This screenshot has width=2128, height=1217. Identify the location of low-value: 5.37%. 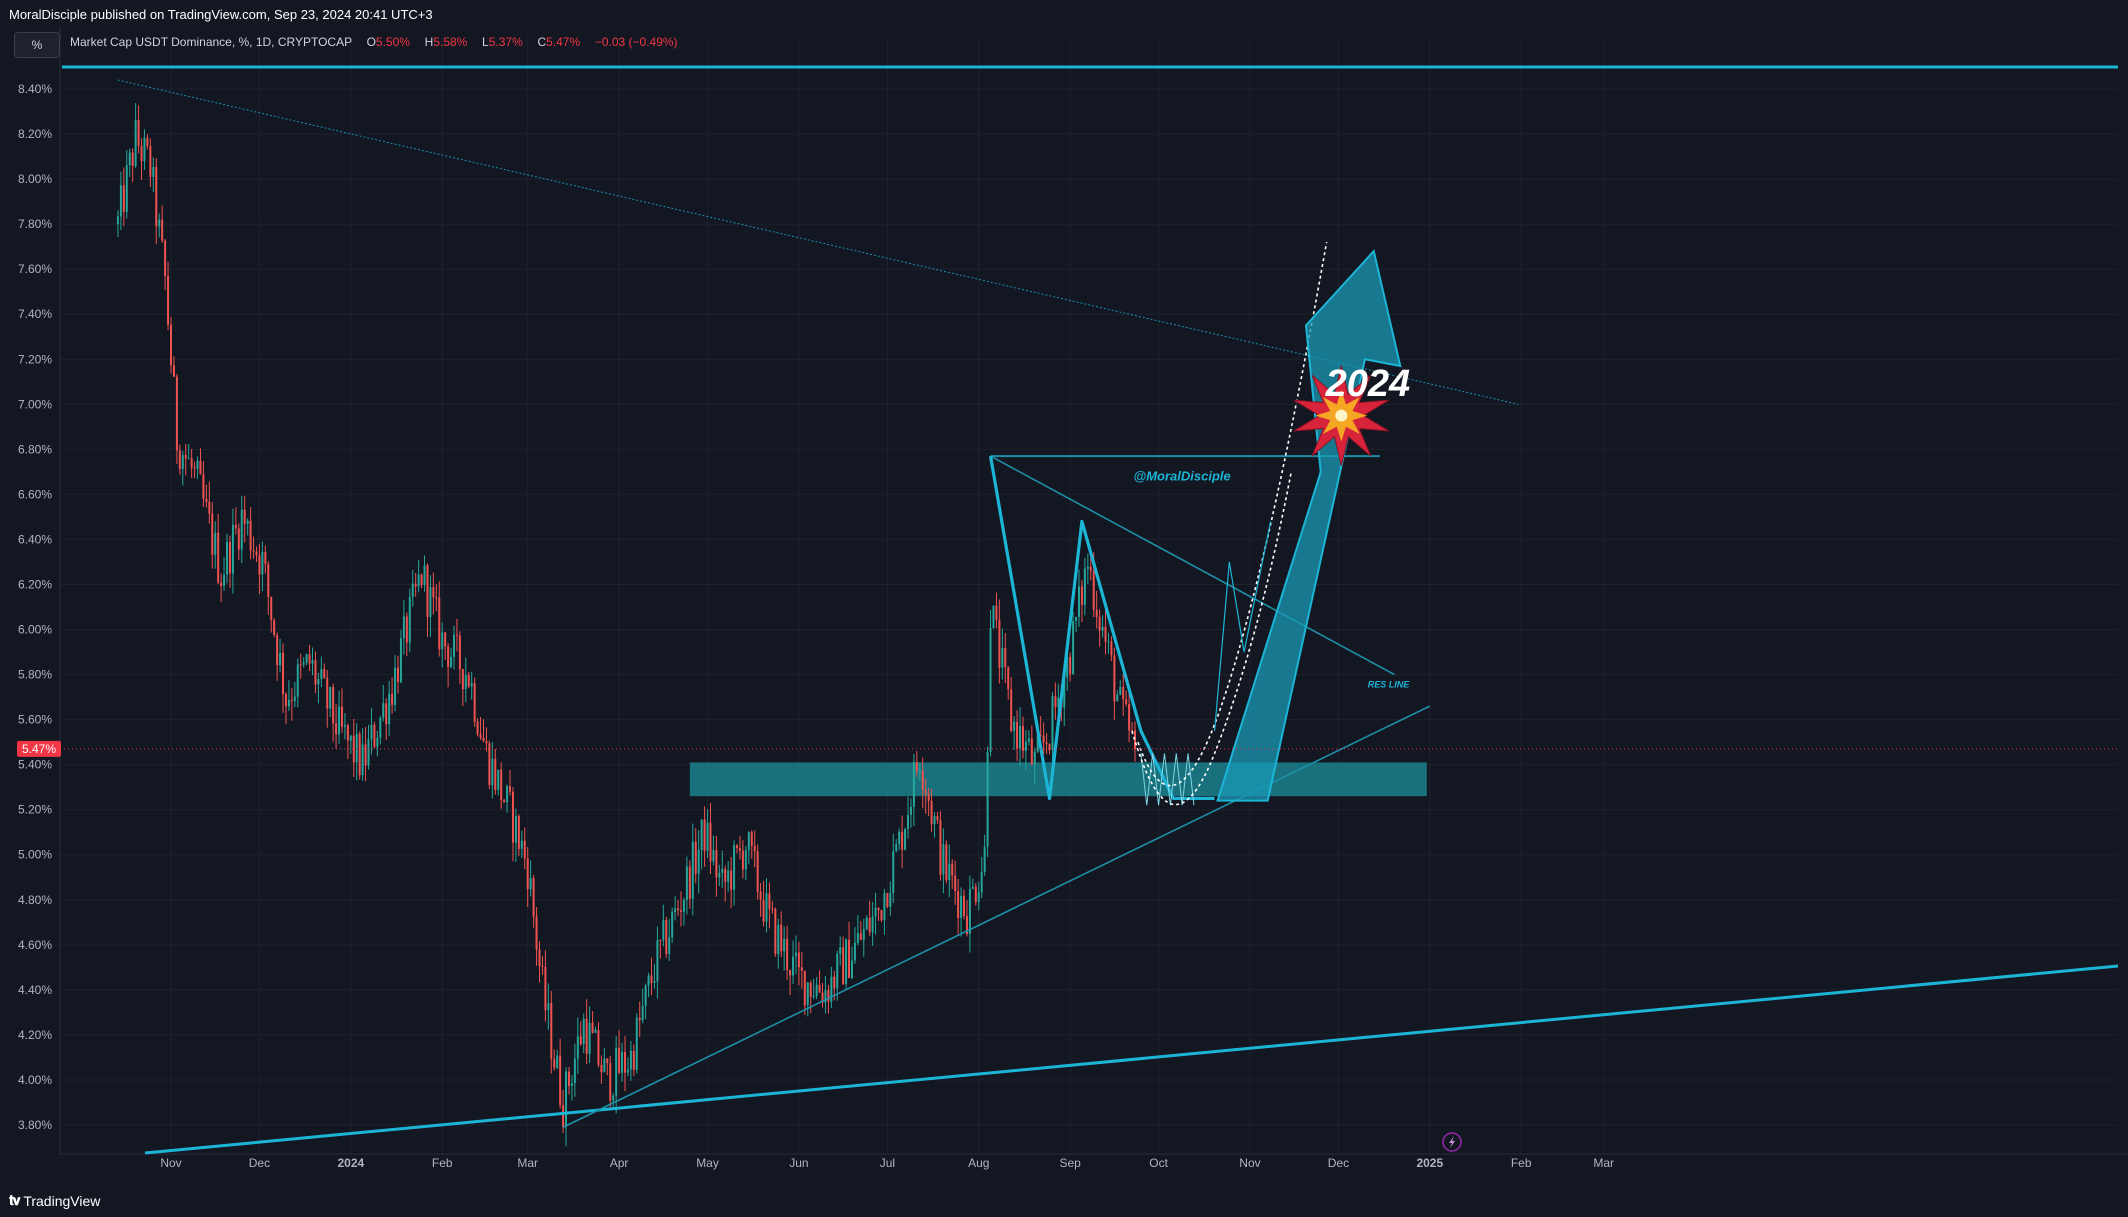
(505, 42).